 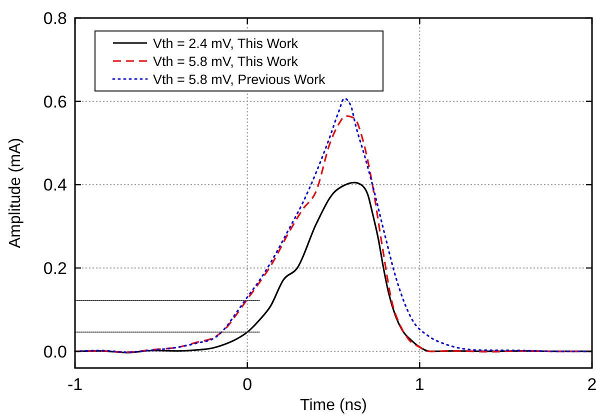 I want to click on x-axis-title: Time (ns), so click(x=333, y=405).